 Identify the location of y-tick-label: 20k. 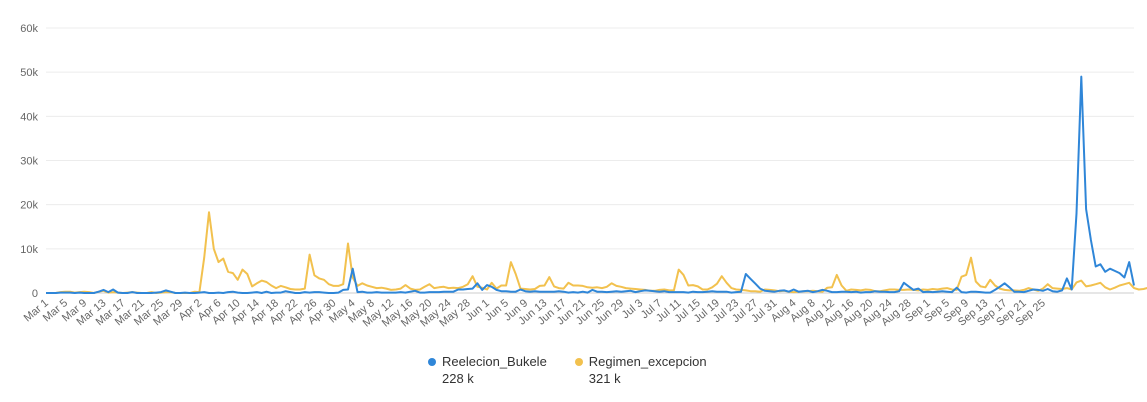
(29, 206).